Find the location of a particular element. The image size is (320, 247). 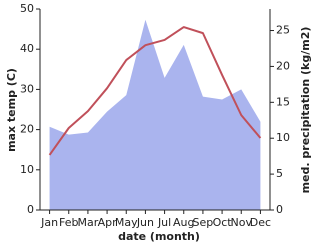

y2-tick-label: 25 is located at coordinates (283, 30).